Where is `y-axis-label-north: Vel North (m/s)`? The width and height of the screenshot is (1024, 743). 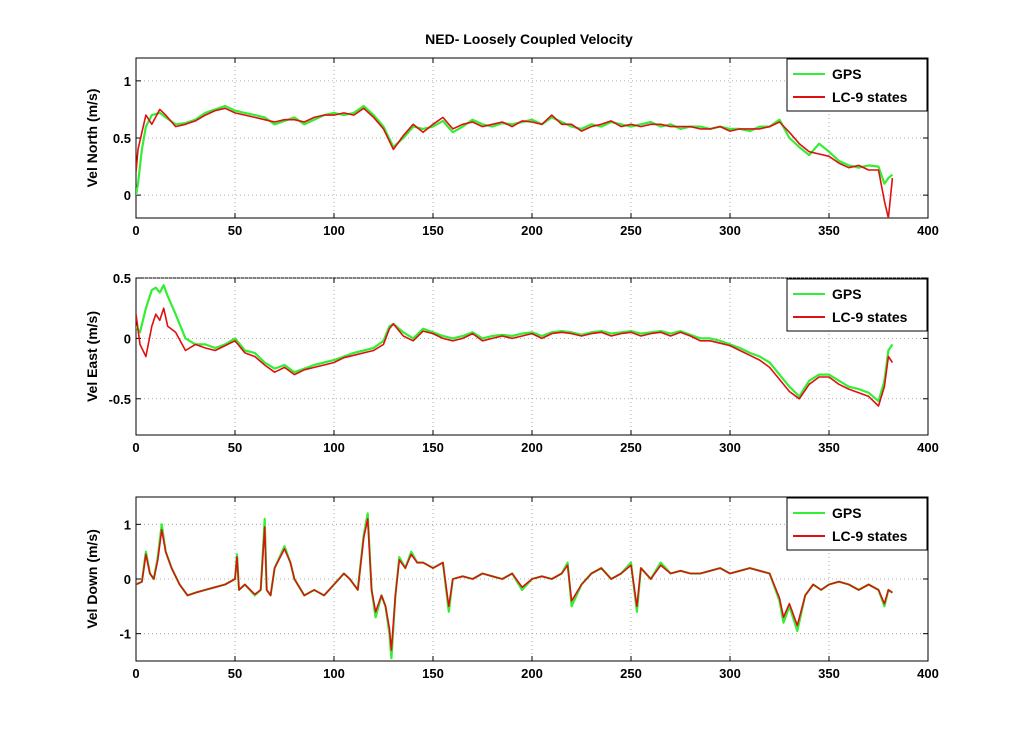 y-axis-label-north: Vel North (m/s) is located at coordinates (92, 138).